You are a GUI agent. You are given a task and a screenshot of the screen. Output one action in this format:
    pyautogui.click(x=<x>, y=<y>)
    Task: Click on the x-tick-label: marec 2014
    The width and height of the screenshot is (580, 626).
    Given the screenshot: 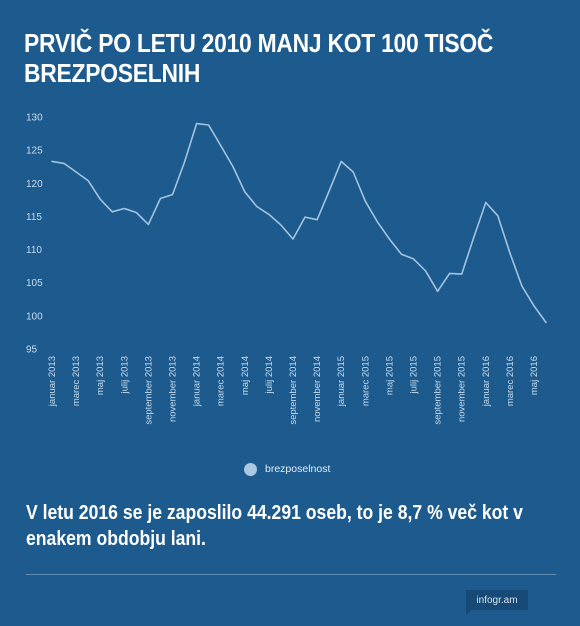 What is the action you would take?
    pyautogui.click(x=221, y=381)
    